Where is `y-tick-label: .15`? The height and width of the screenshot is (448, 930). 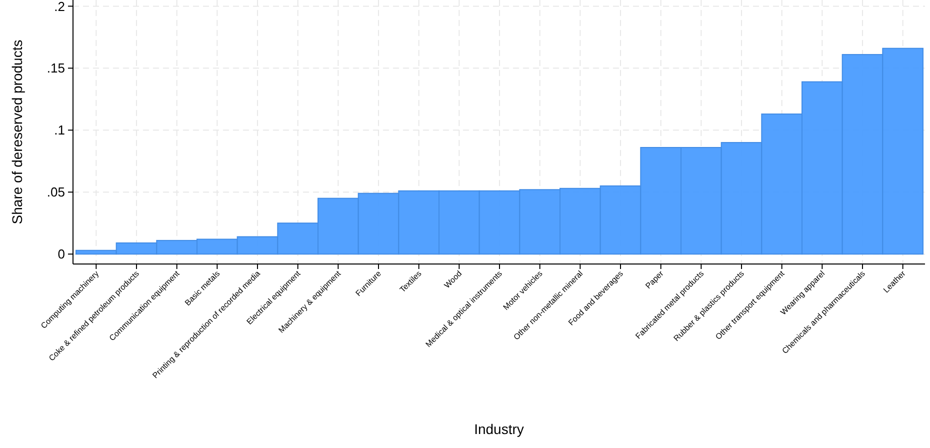
y-tick-label: .15 is located at coordinates (55, 68).